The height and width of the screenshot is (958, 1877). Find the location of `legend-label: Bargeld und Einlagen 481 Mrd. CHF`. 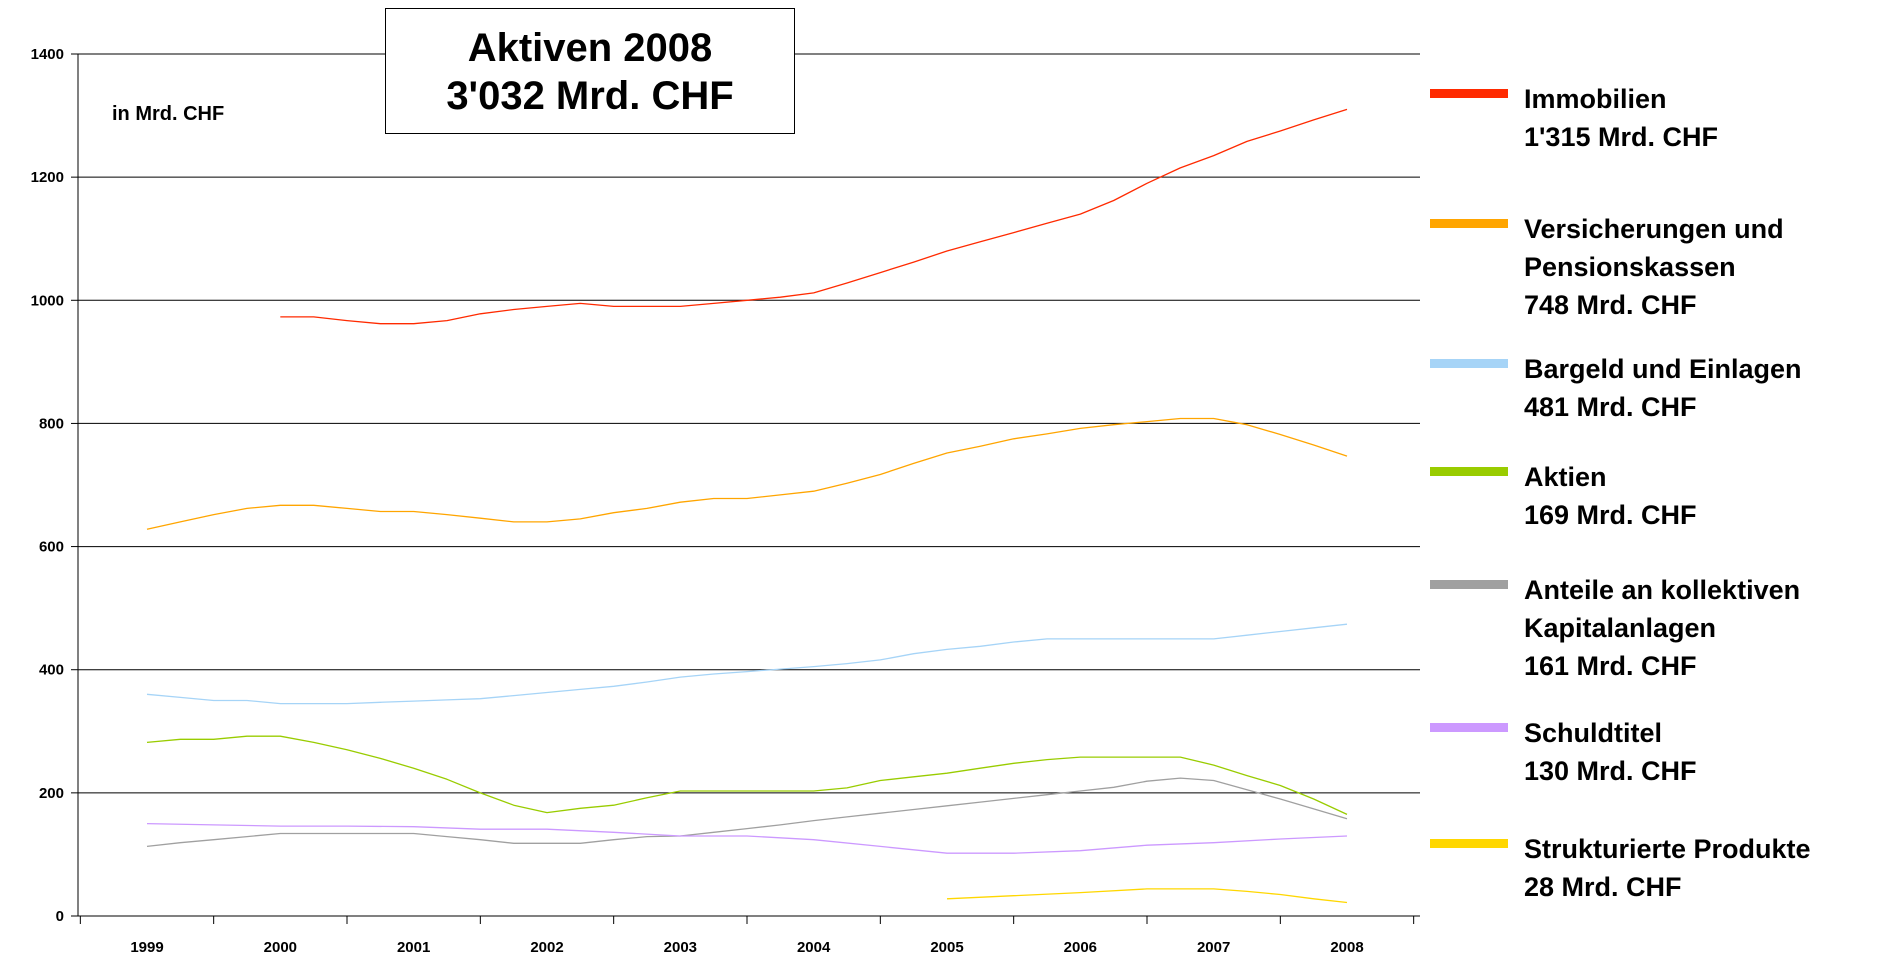

legend-label: Bargeld und Einlagen 481 Mrd. CHF is located at coordinates (1663, 388).